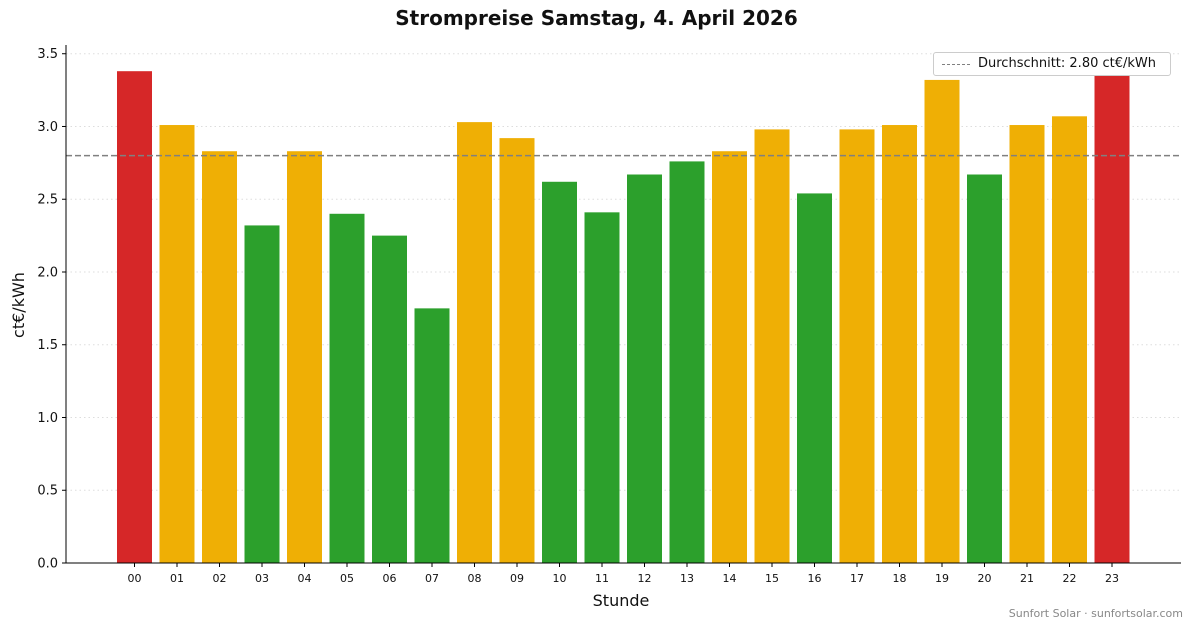 The height and width of the screenshot is (628, 1193). Describe the element at coordinates (602, 578) in the screenshot. I see `x-tick-label: 11` at that location.